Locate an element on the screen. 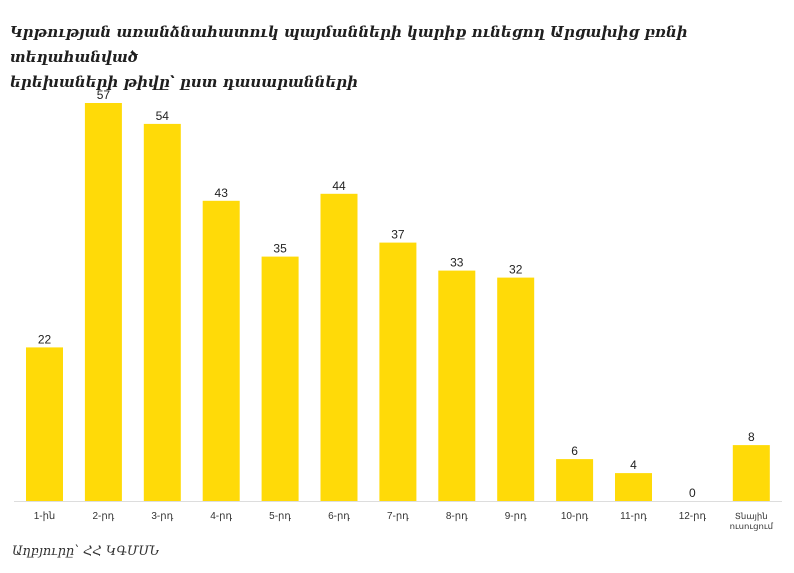  chart-title-line-2: երեխաների թիվը՝ ըստ դասարանների is located at coordinates (184, 82).